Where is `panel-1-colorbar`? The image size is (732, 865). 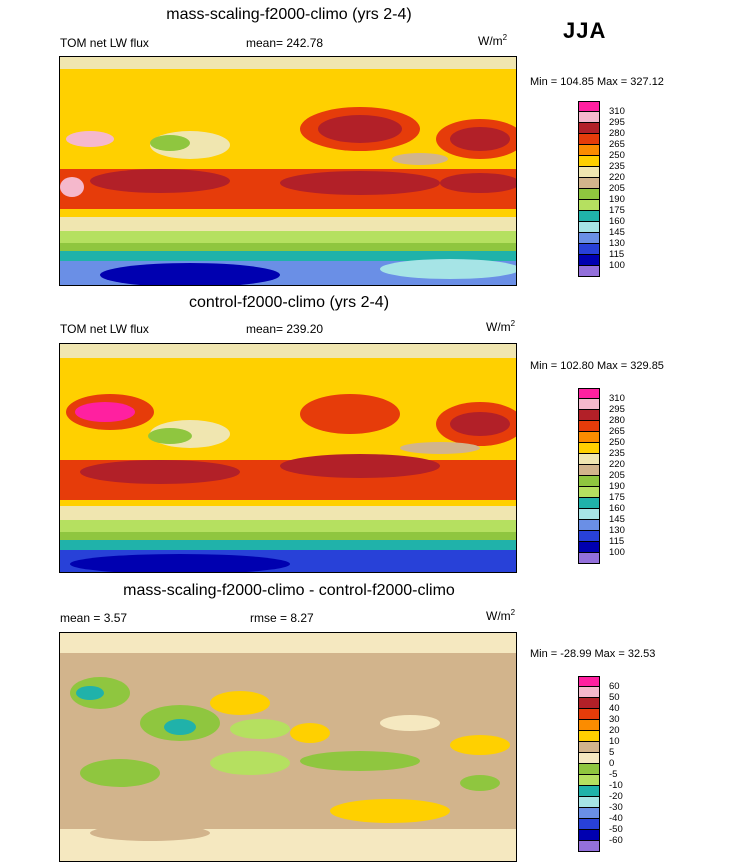 panel-1-colorbar is located at coordinates (589, 189).